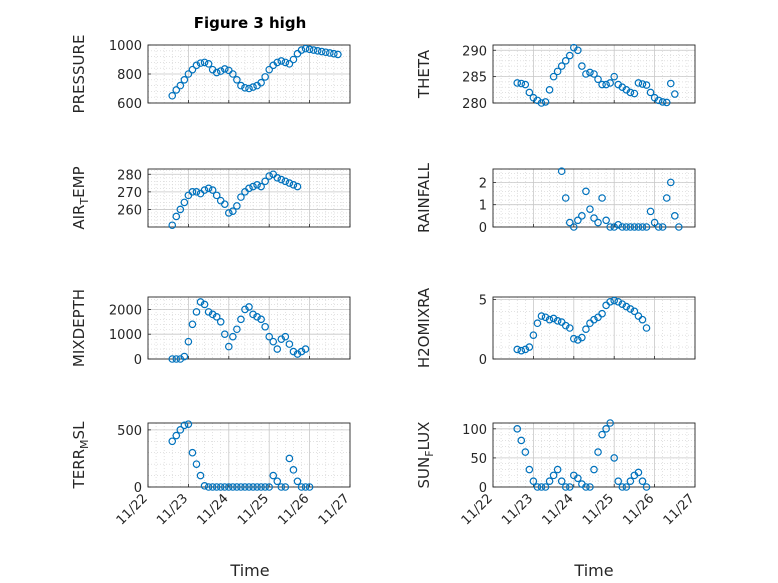 The height and width of the screenshot is (583, 778). I want to click on y-tick-label: 290, so click(474, 51).